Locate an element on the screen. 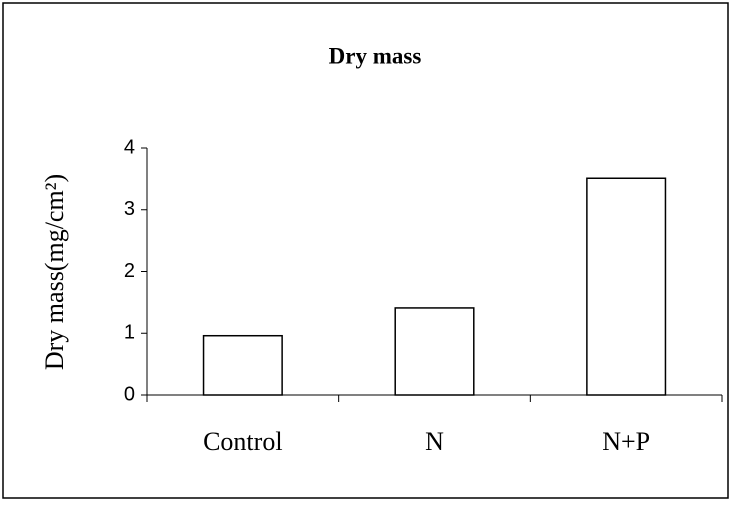  y-tick-label: 0 is located at coordinates (129, 394).